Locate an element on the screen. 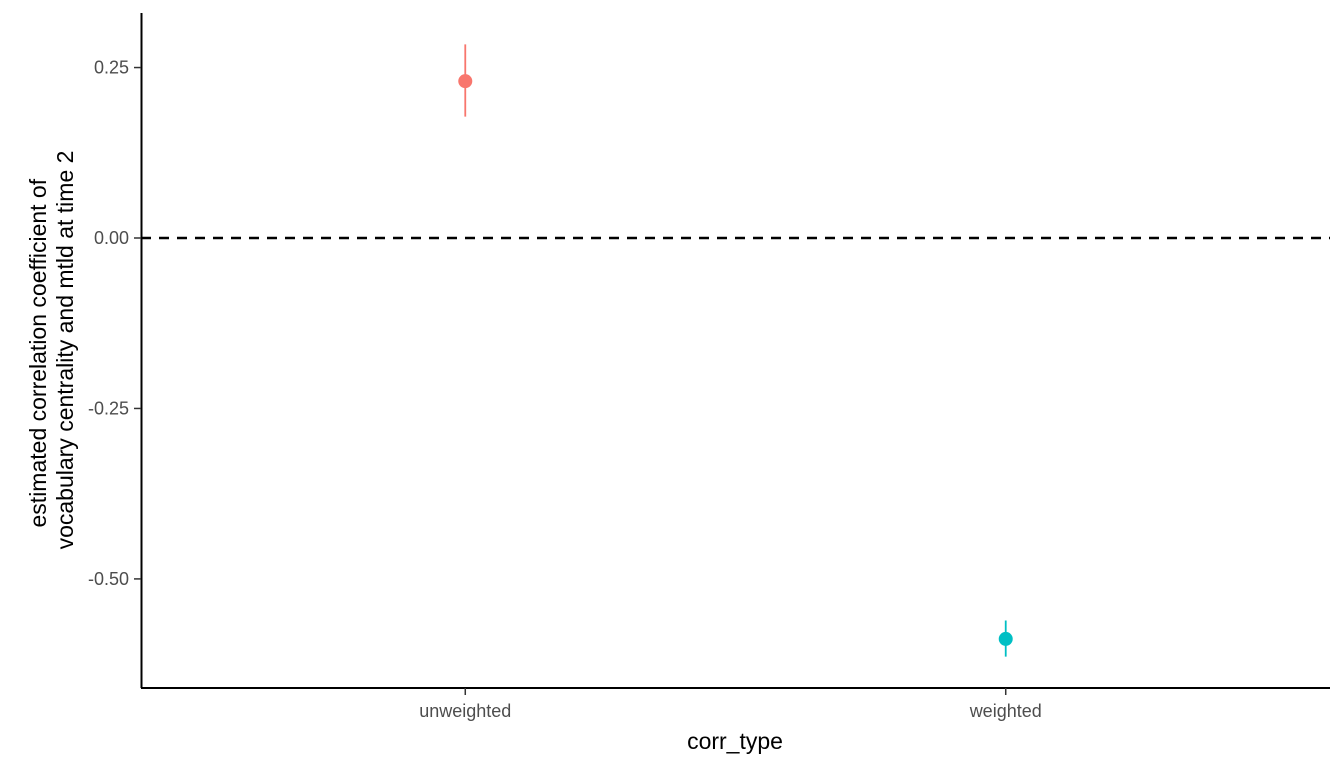  x-tick-label-weighted: weighted is located at coordinates (1005, 711).